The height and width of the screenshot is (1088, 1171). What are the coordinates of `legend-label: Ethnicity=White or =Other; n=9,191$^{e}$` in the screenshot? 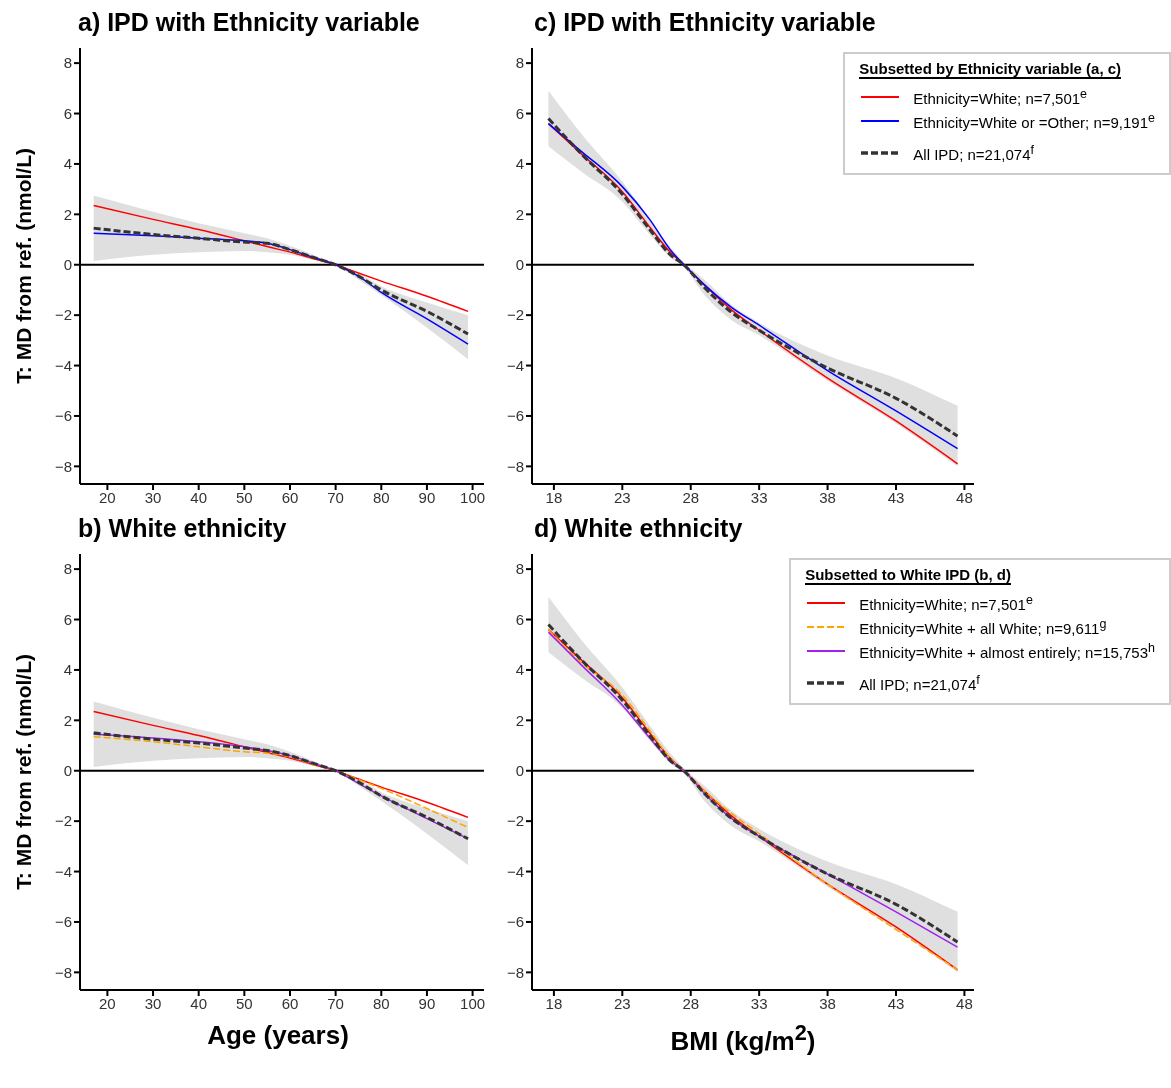 It's located at (1034, 121).